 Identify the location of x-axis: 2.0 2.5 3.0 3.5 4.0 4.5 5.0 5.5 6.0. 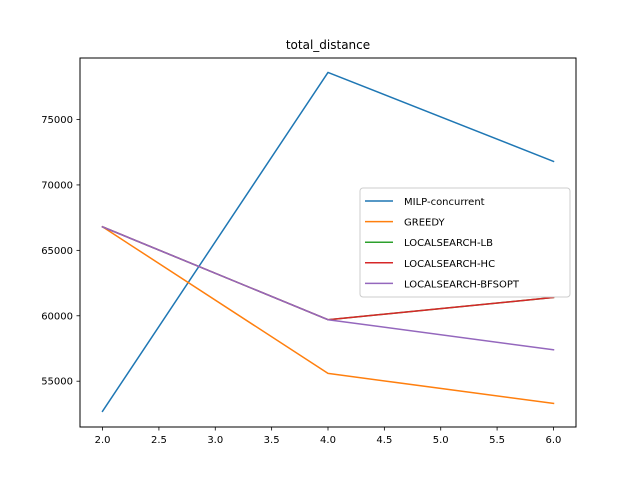
(328, 436).